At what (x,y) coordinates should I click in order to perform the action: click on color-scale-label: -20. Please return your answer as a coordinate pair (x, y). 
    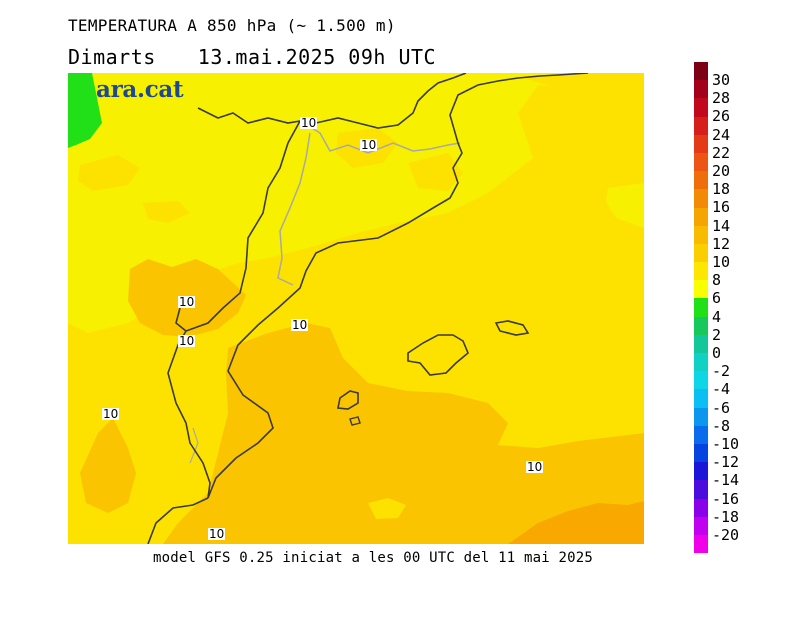
    Looking at the image, I should click on (726, 535).